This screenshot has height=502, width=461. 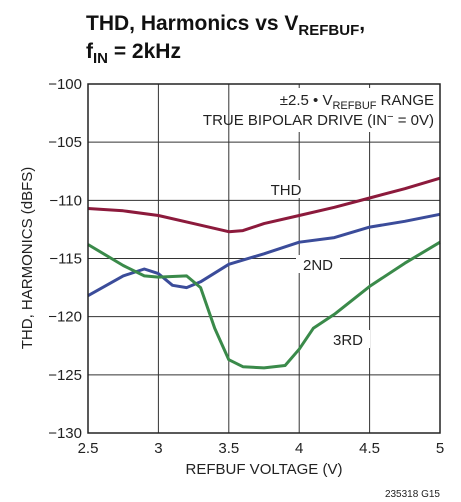 What do you see at coordinates (405, 100) in the screenshot?
I see `annotation-part: RANGE` at bounding box center [405, 100].